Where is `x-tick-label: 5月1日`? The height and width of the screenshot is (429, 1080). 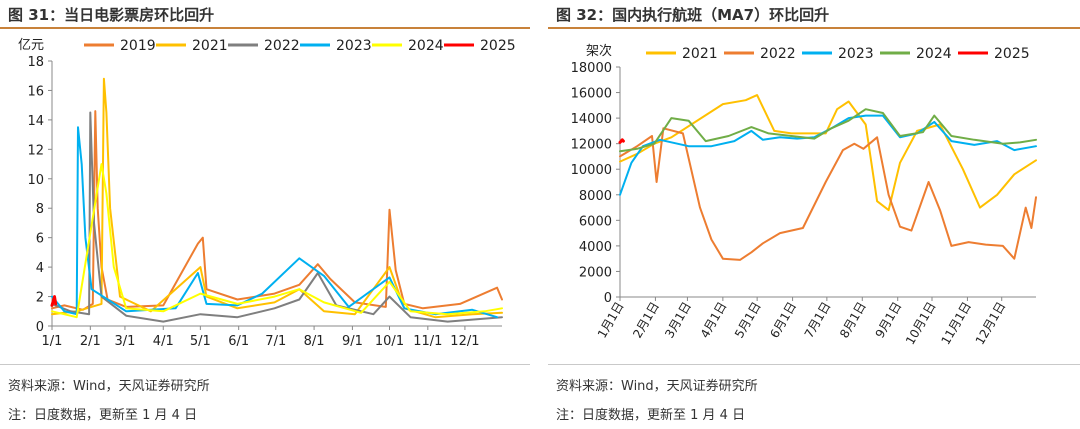 x-tick-label: 5月1日 is located at coordinates (748, 320).